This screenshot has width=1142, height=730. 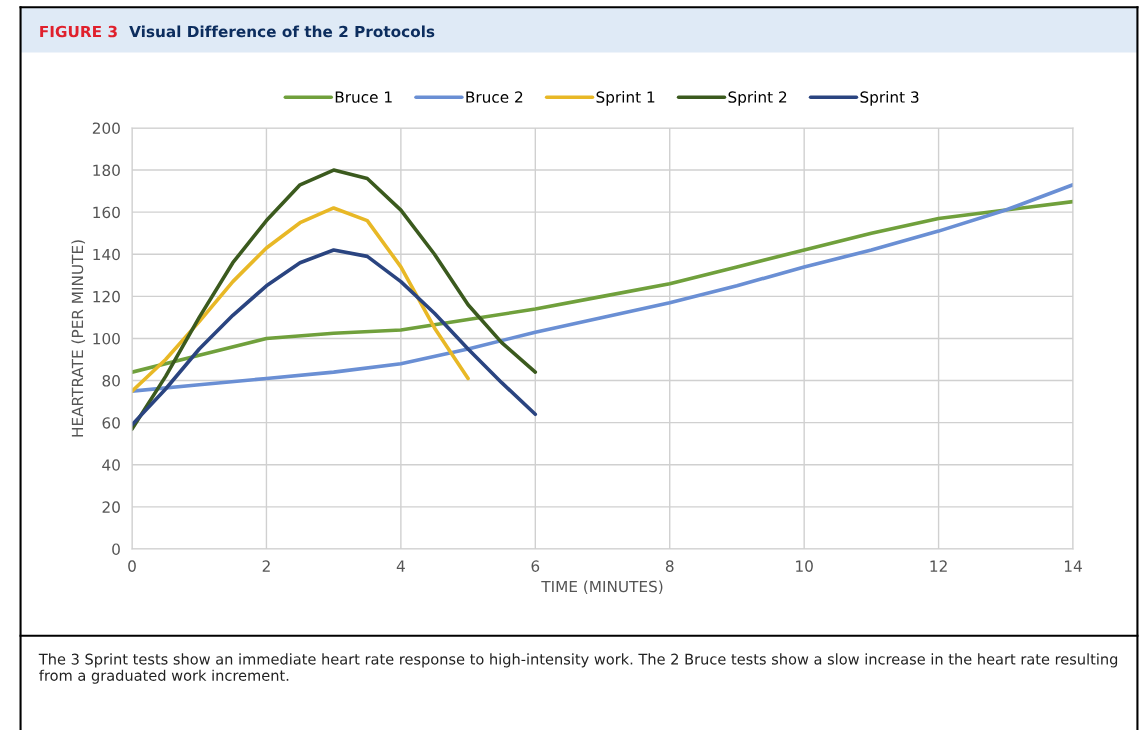 What do you see at coordinates (938, 566) in the screenshot?
I see `x-tick-label: 12` at bounding box center [938, 566].